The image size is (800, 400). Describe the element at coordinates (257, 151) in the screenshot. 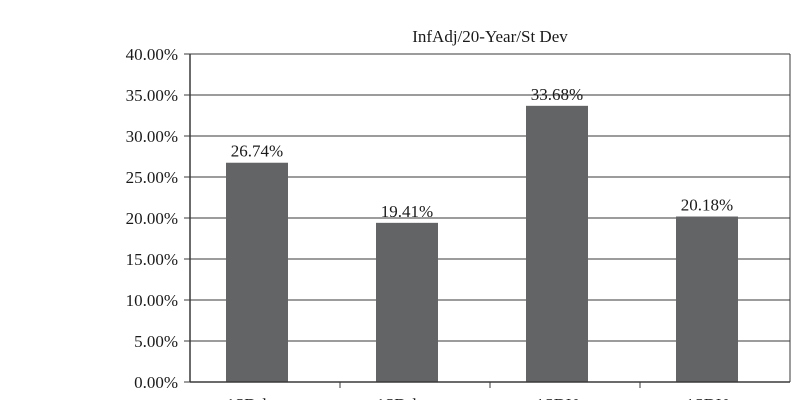

I see `data-label: 26.74%` at that location.